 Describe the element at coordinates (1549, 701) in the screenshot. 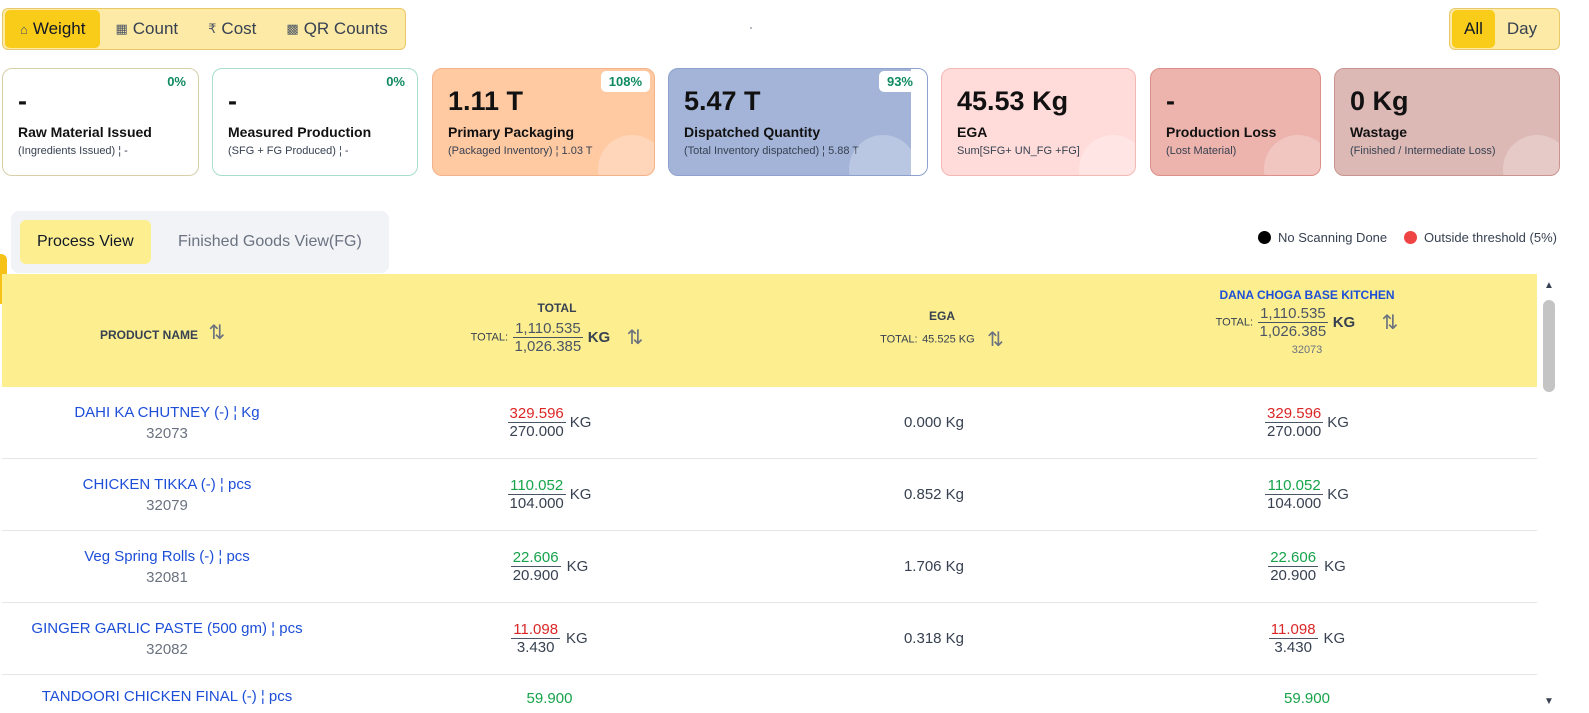

I see `scroll-down-arrow-icon: ▼` at that location.